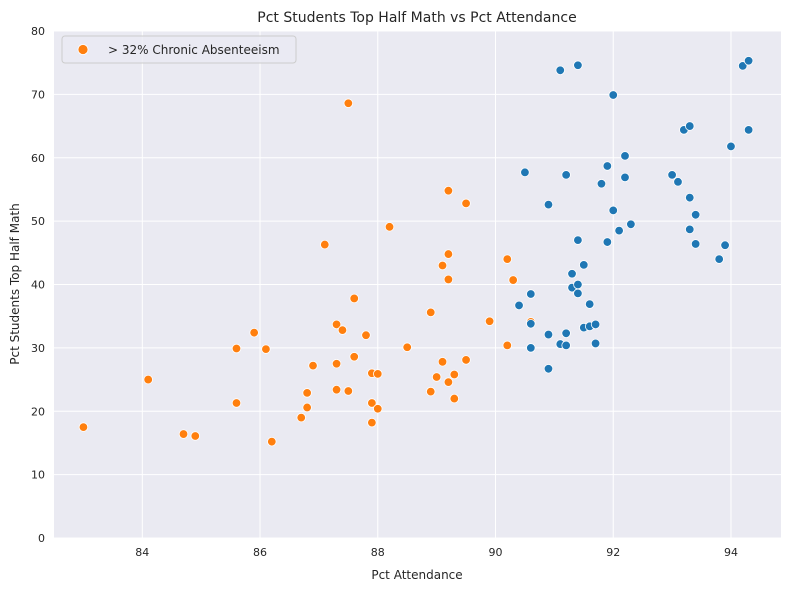  I want to click on legend: > 32% Chronic Absenteeism, so click(179, 49).